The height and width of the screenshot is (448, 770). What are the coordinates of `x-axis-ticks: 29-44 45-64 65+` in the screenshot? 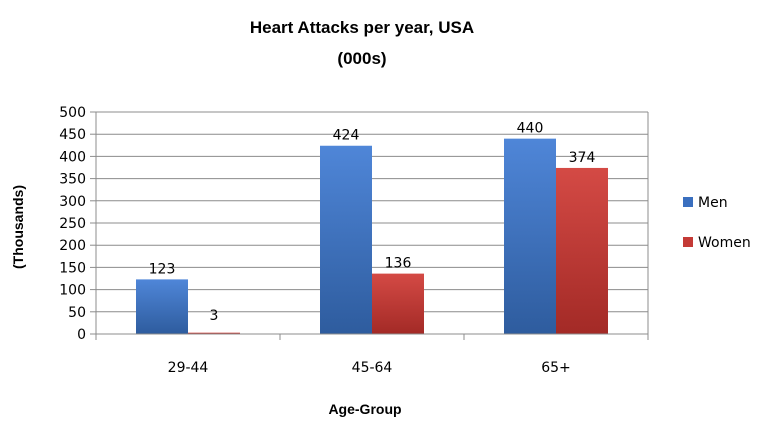 It's located at (372, 354).